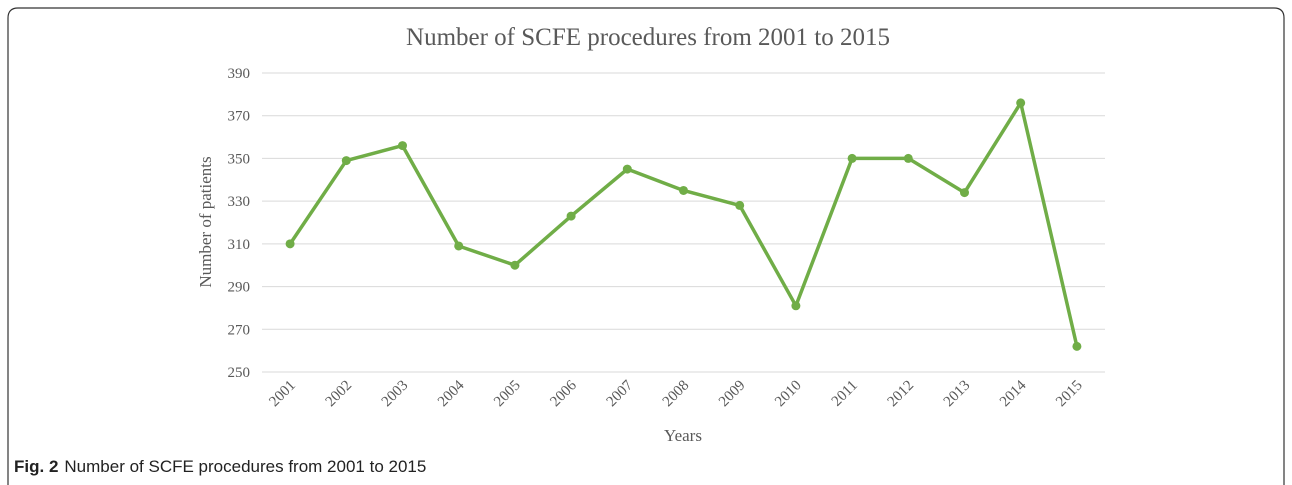 The height and width of the screenshot is (485, 1292). What do you see at coordinates (339, 394) in the screenshot?
I see `x-tick-label: 2002` at bounding box center [339, 394].